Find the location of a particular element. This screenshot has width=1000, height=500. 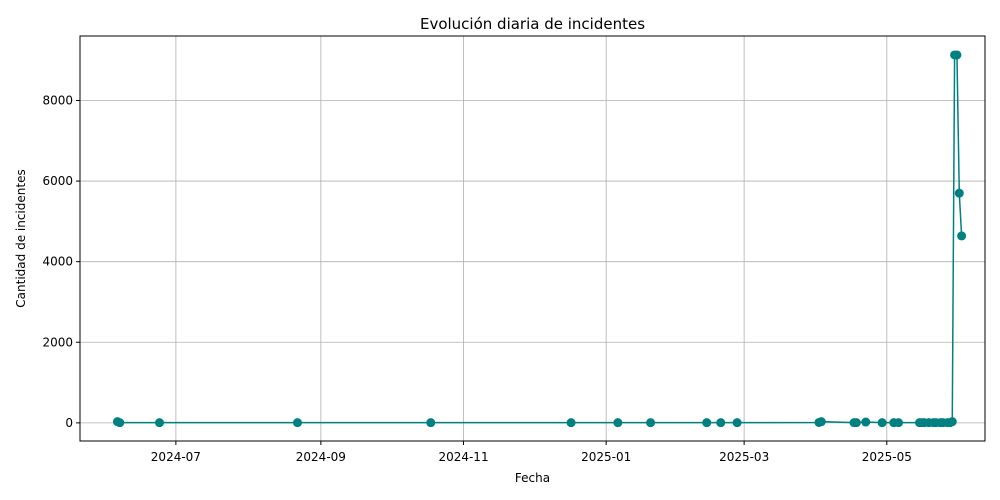

y-tick-label: 8000 is located at coordinates (57, 100).